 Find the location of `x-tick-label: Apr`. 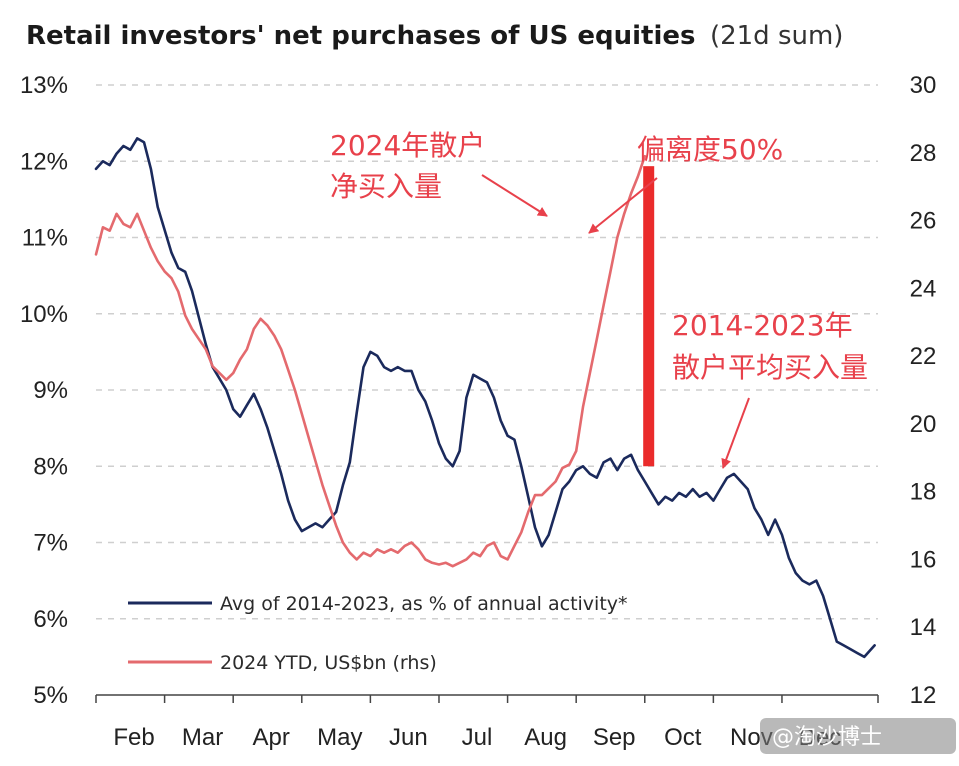

x-tick-label: Apr is located at coordinates (271, 737).